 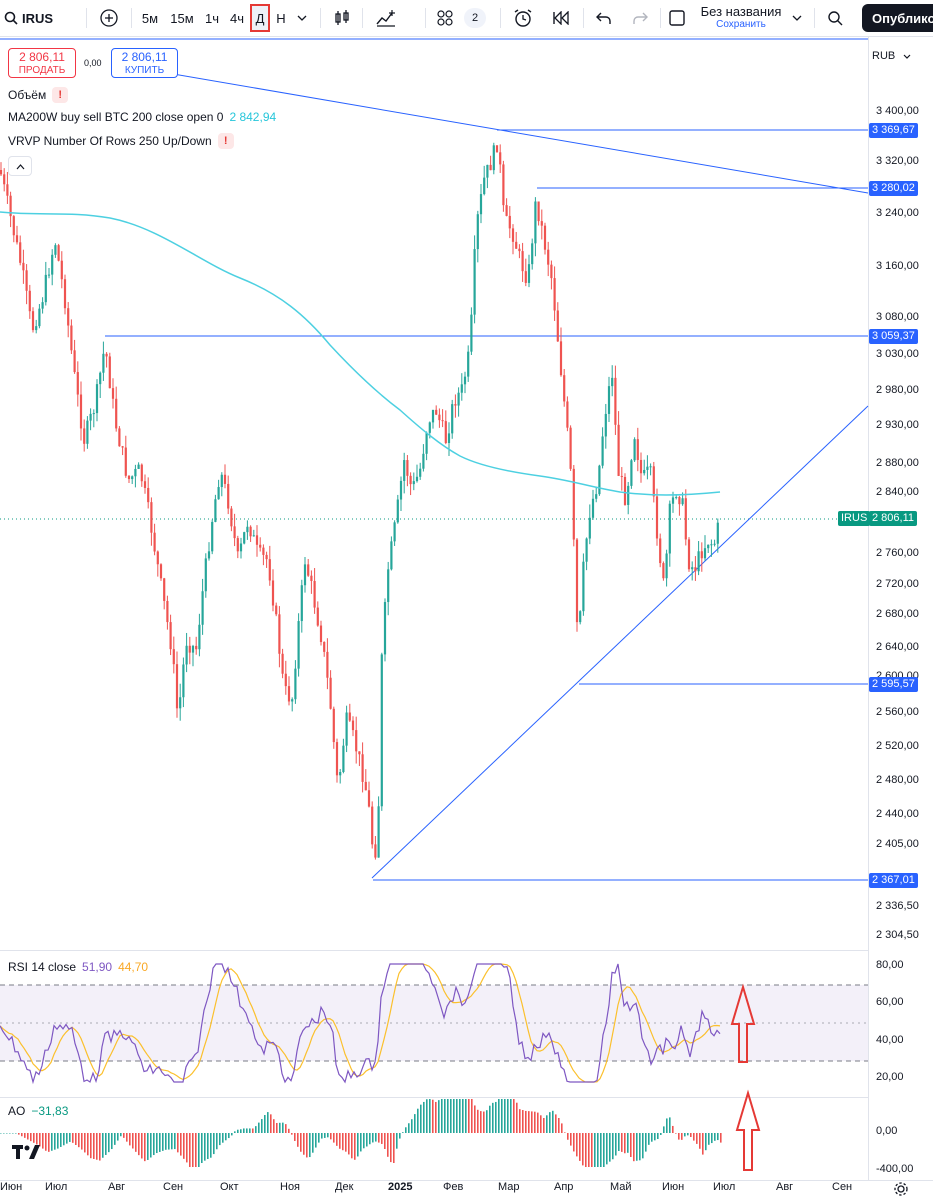 What do you see at coordinates (893, 336) in the screenshot?
I see `level-price-tag: 3 059,37` at bounding box center [893, 336].